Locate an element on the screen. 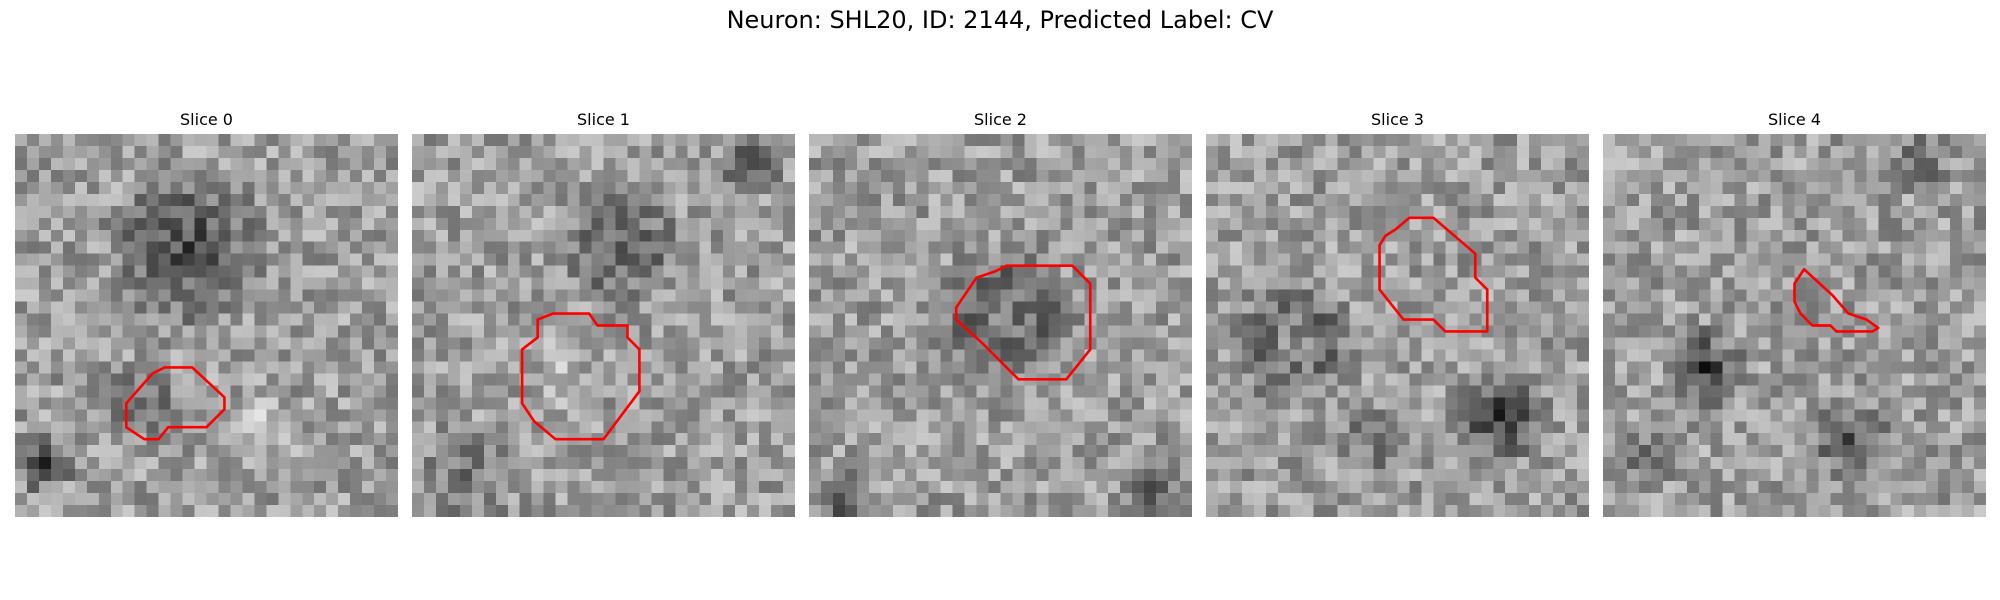 The height and width of the screenshot is (600, 2000). slice-title: Slice 3 is located at coordinates (1397, 119).